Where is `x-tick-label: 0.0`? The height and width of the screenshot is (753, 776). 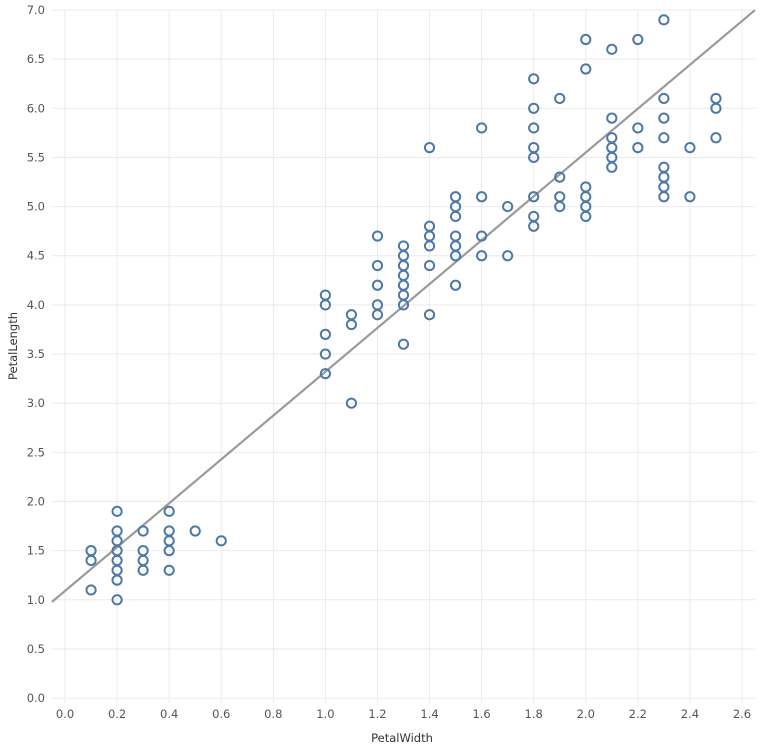 x-tick-label: 0.0 is located at coordinates (65, 714).